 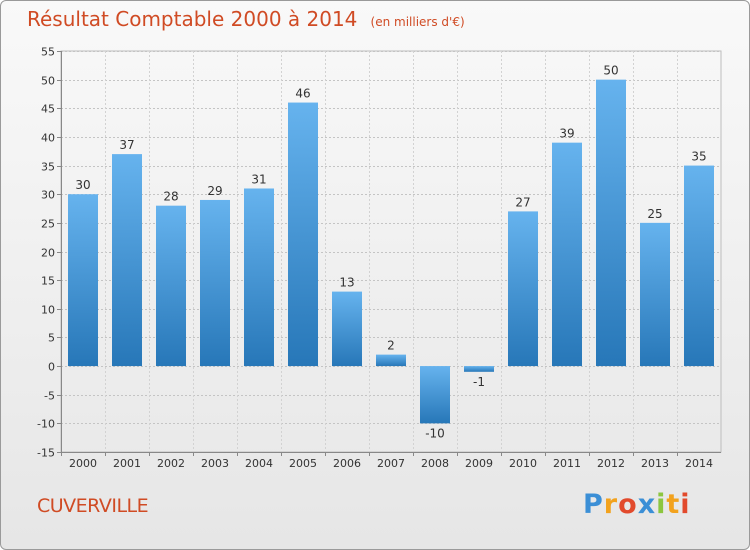 What do you see at coordinates (417, 22) in the screenshot?
I see `chart-subtitle: (en milliers d'€)` at bounding box center [417, 22].